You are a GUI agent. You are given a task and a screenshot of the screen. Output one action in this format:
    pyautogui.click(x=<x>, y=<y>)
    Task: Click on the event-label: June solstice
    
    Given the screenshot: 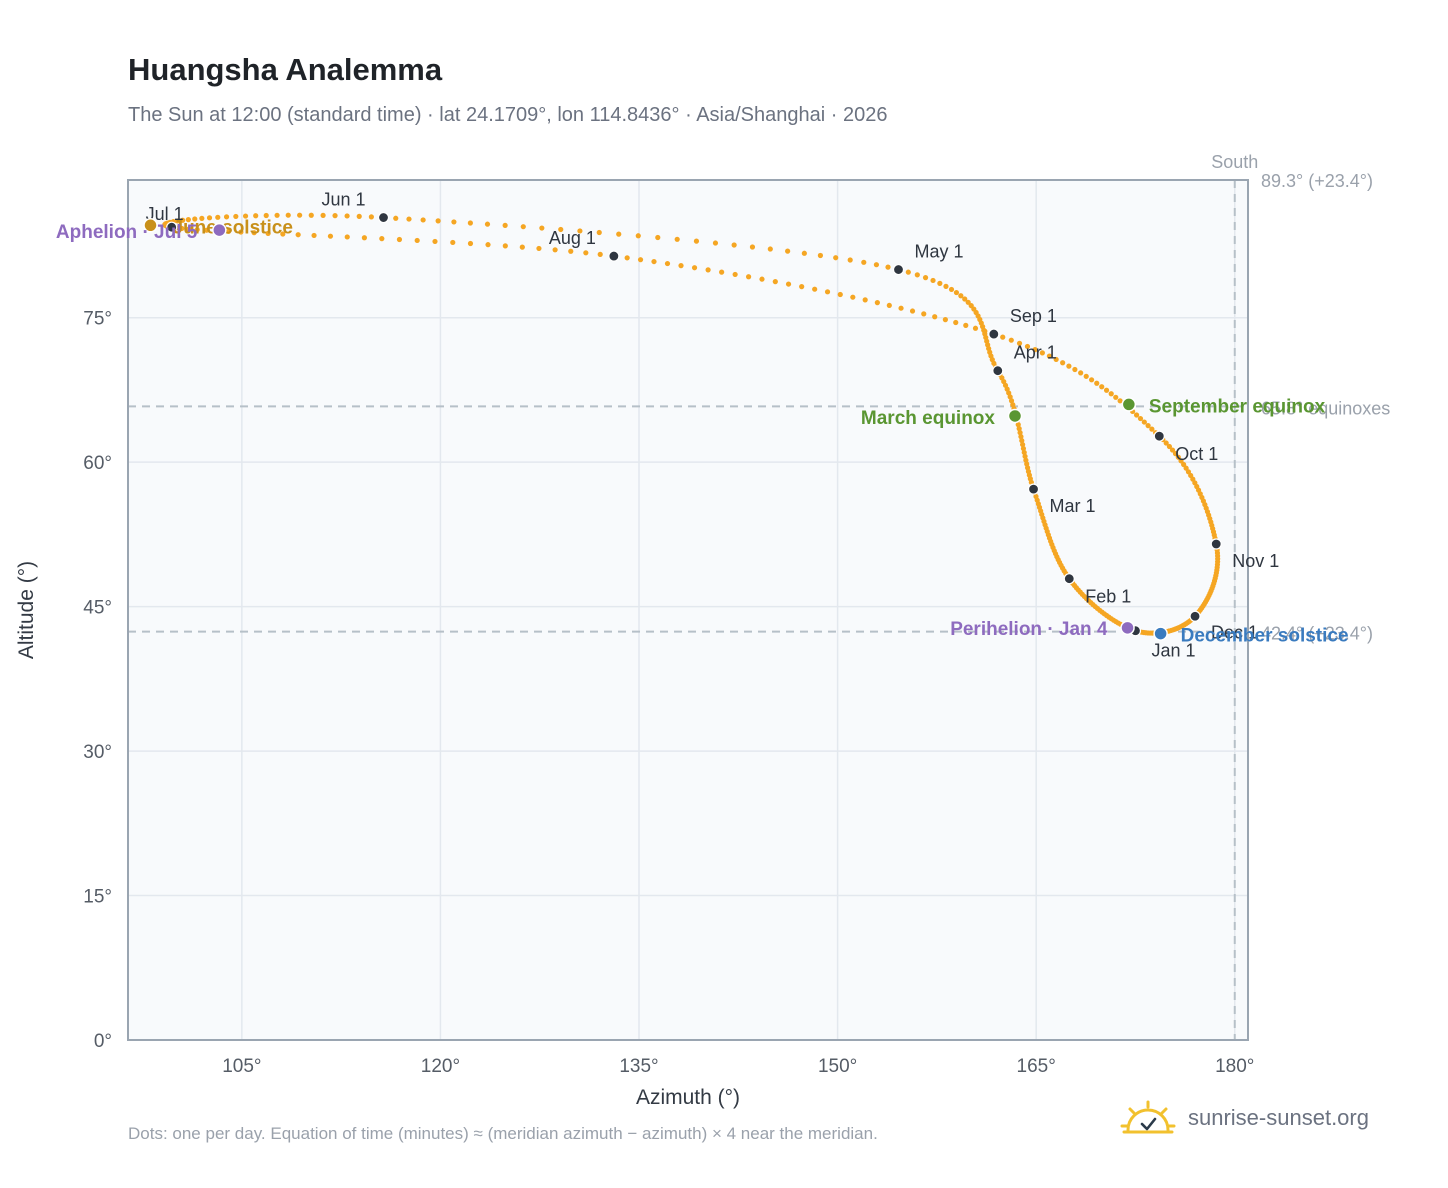 What is the action you would take?
    pyautogui.click(x=233, y=227)
    